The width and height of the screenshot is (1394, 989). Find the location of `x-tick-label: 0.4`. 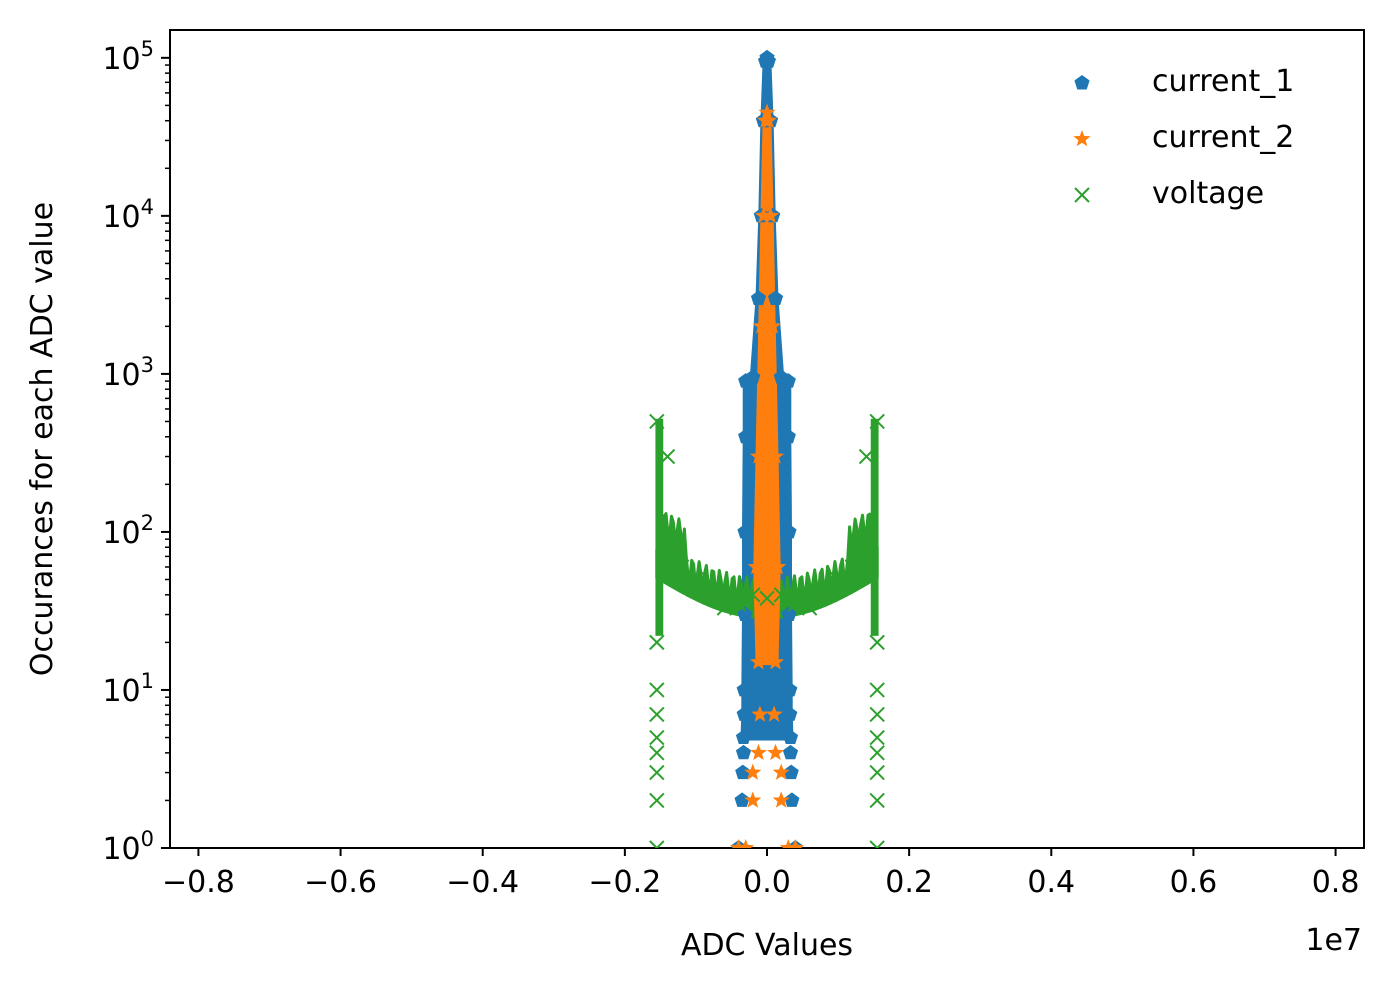

x-tick-label: 0.4 is located at coordinates (1051, 882).